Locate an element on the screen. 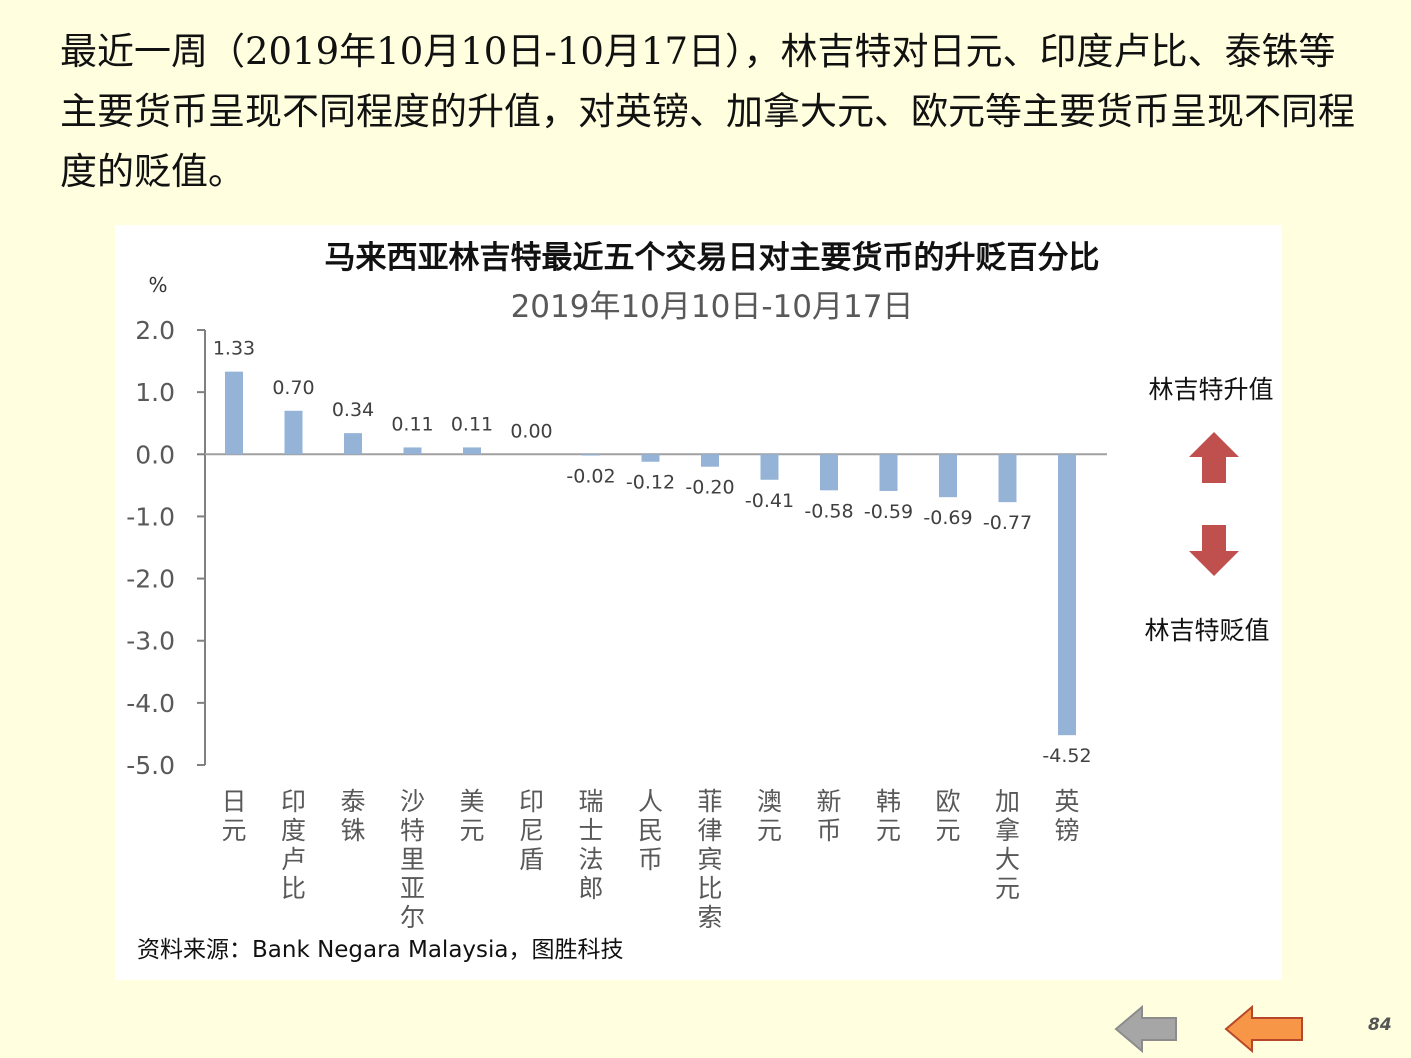 This screenshot has width=1411, height=1058. arrow-up-icon is located at coordinates (1214, 457).